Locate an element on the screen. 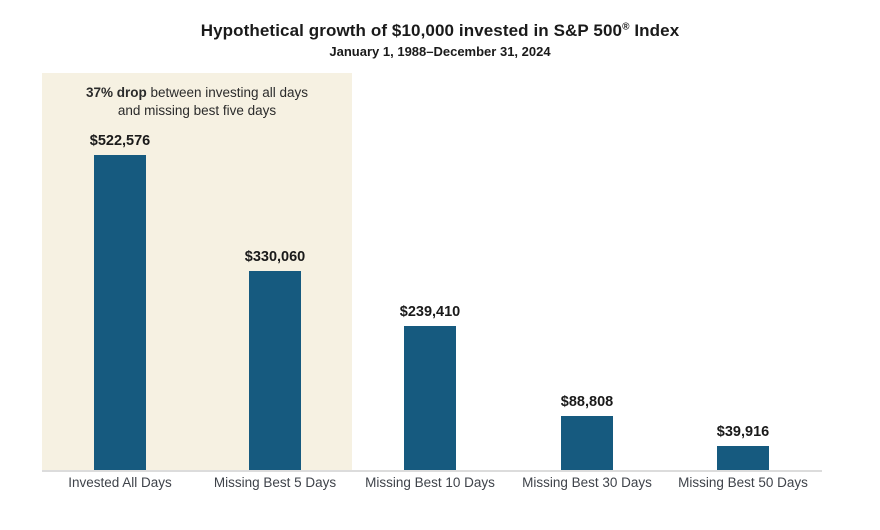 The height and width of the screenshot is (530, 880). annotation-line2: and missing best five days is located at coordinates (197, 110).